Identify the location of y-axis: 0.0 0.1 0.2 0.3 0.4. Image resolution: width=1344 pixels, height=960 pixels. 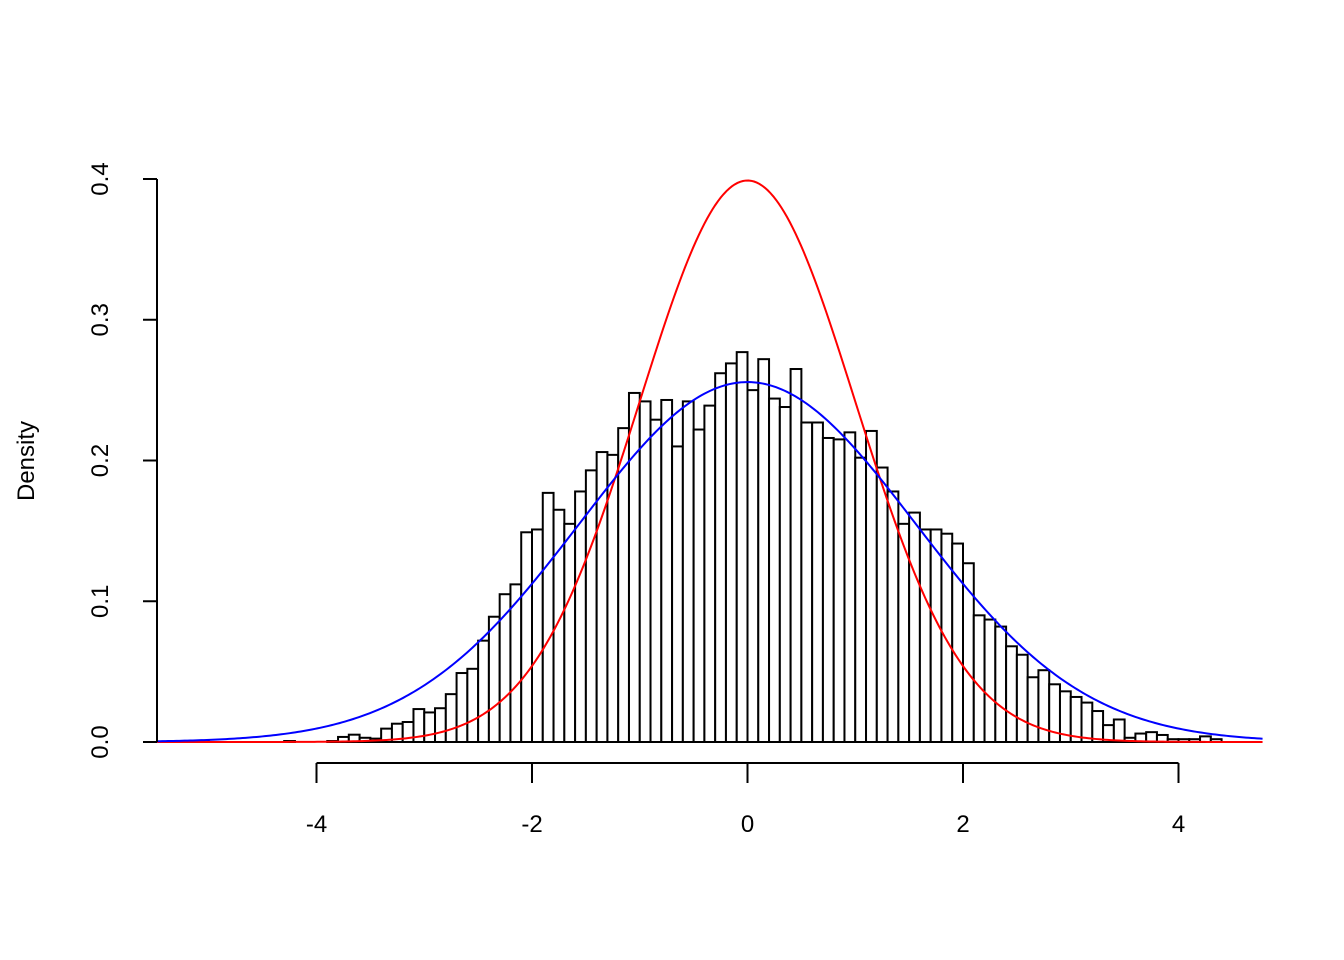
(122, 460).